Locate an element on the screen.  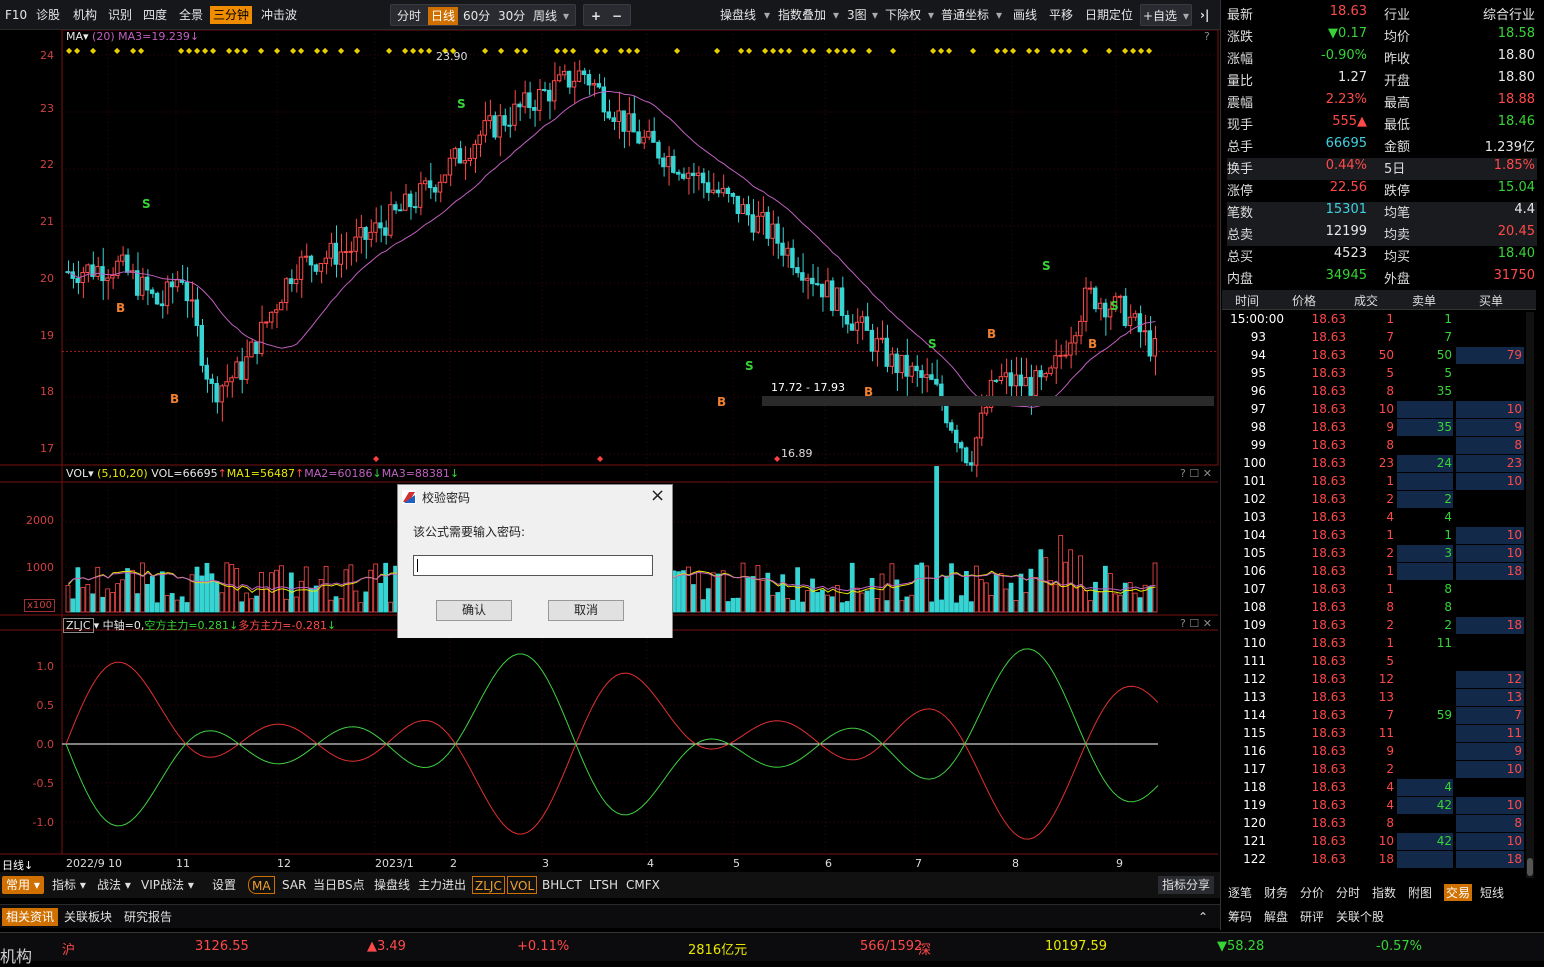
trade-row: 111 18.63 5 is located at coordinates (1374, 662).